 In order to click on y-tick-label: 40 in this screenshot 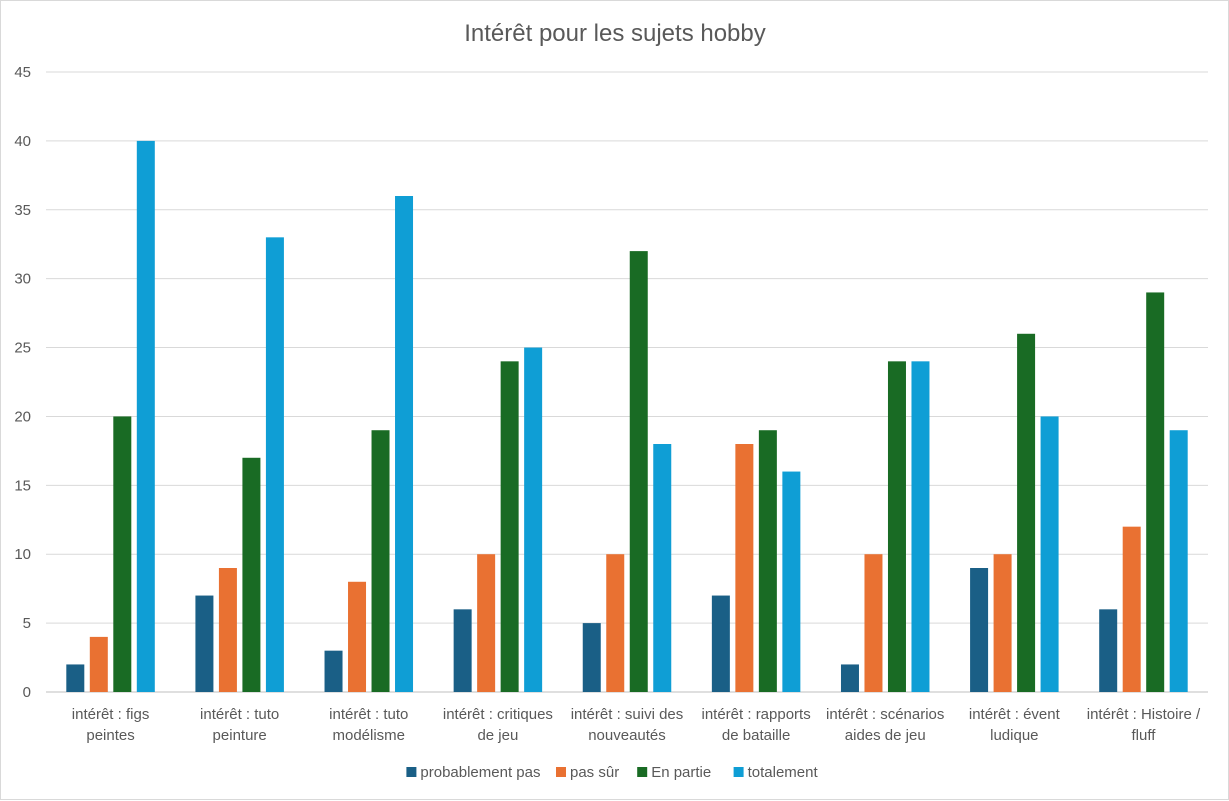, I will do `click(22, 141)`.